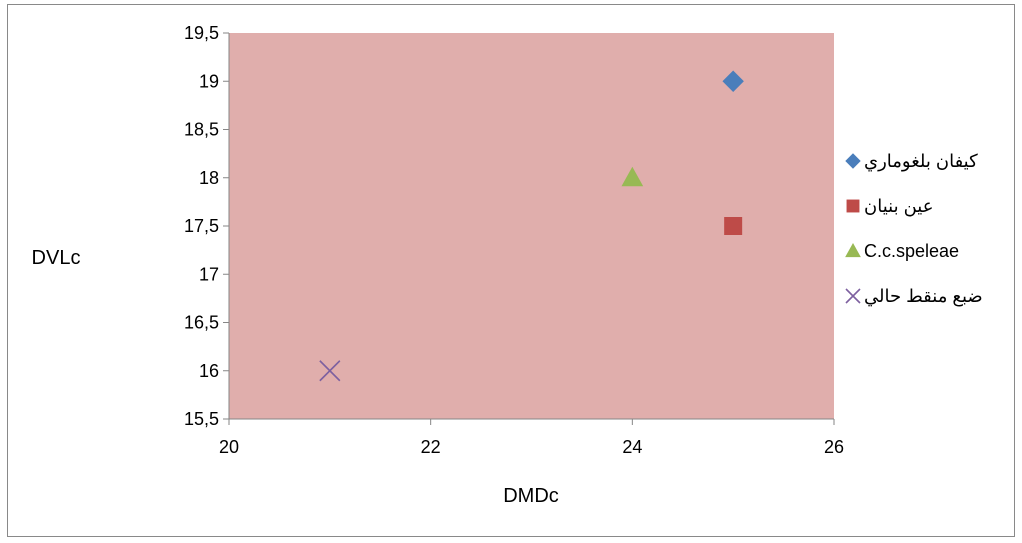 This screenshot has height=543, width=1022. What do you see at coordinates (923, 296) in the screenshot?
I see `legend-label: ضبع منقط حالي` at bounding box center [923, 296].